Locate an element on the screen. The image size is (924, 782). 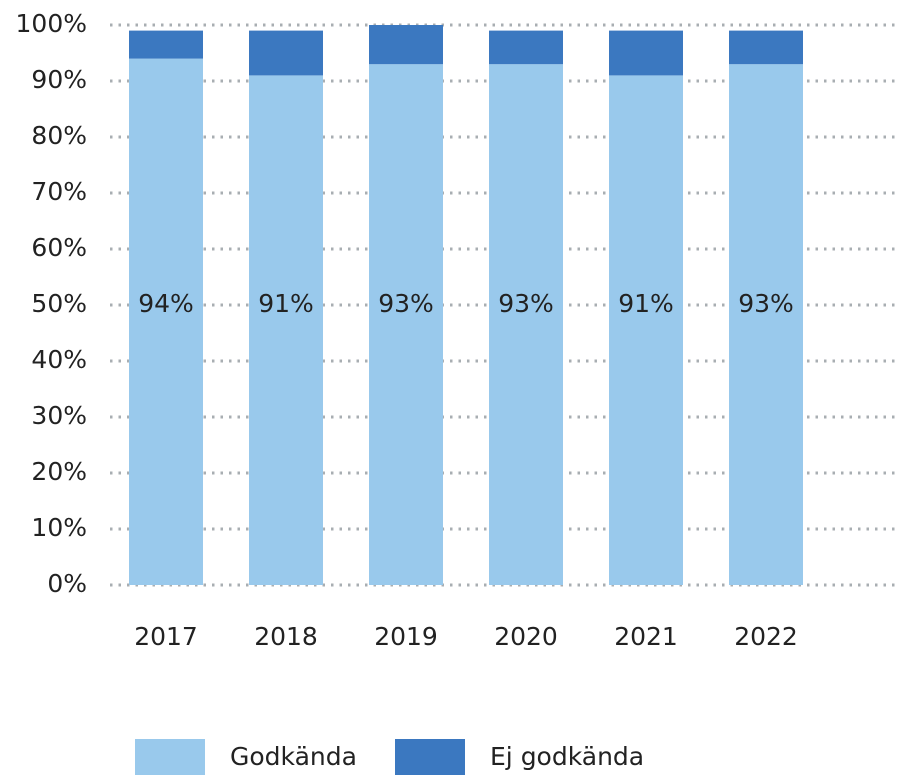
legend-label: Godkända is located at coordinates (293, 756).